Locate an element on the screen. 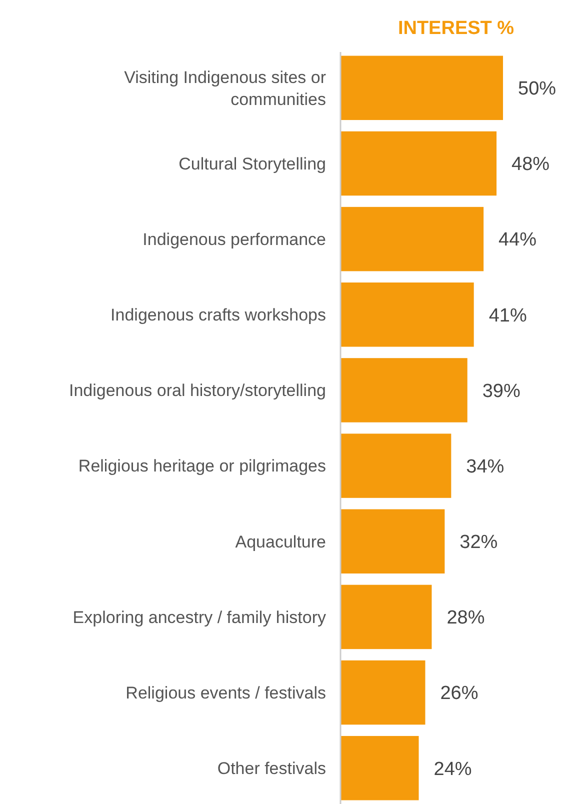 This screenshot has width=562, height=804. y-tick-label: Exploring ancestry / family history is located at coordinates (199, 617).